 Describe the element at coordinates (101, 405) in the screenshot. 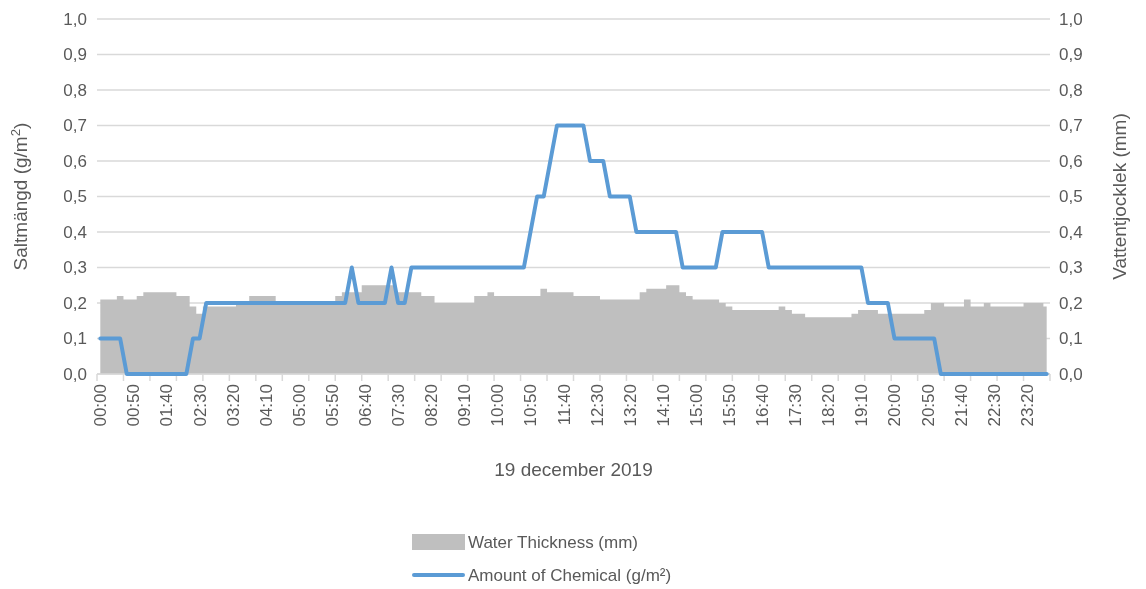

I see `x-tick-label: 00:00` at that location.